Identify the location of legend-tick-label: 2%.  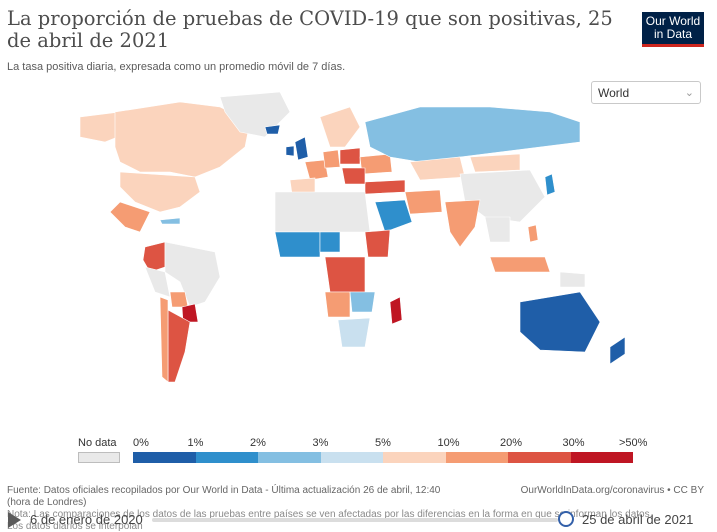
(258, 443).